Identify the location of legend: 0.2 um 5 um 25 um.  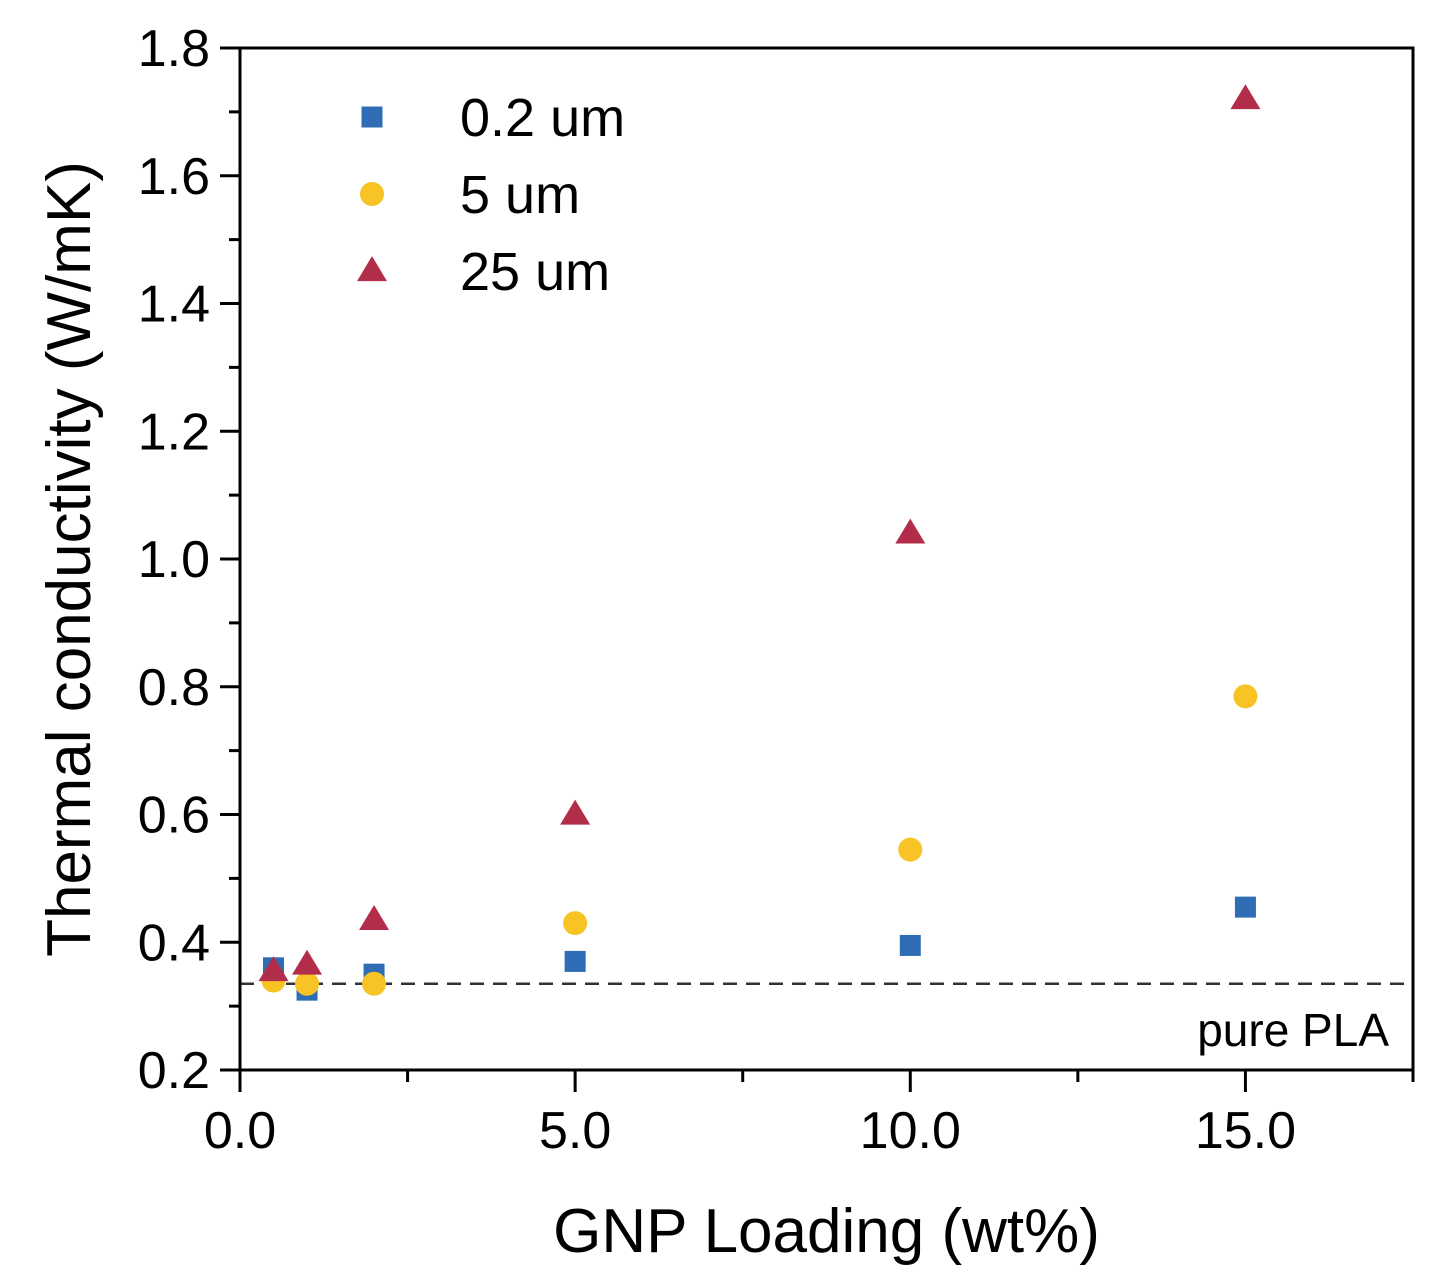
(491, 195).